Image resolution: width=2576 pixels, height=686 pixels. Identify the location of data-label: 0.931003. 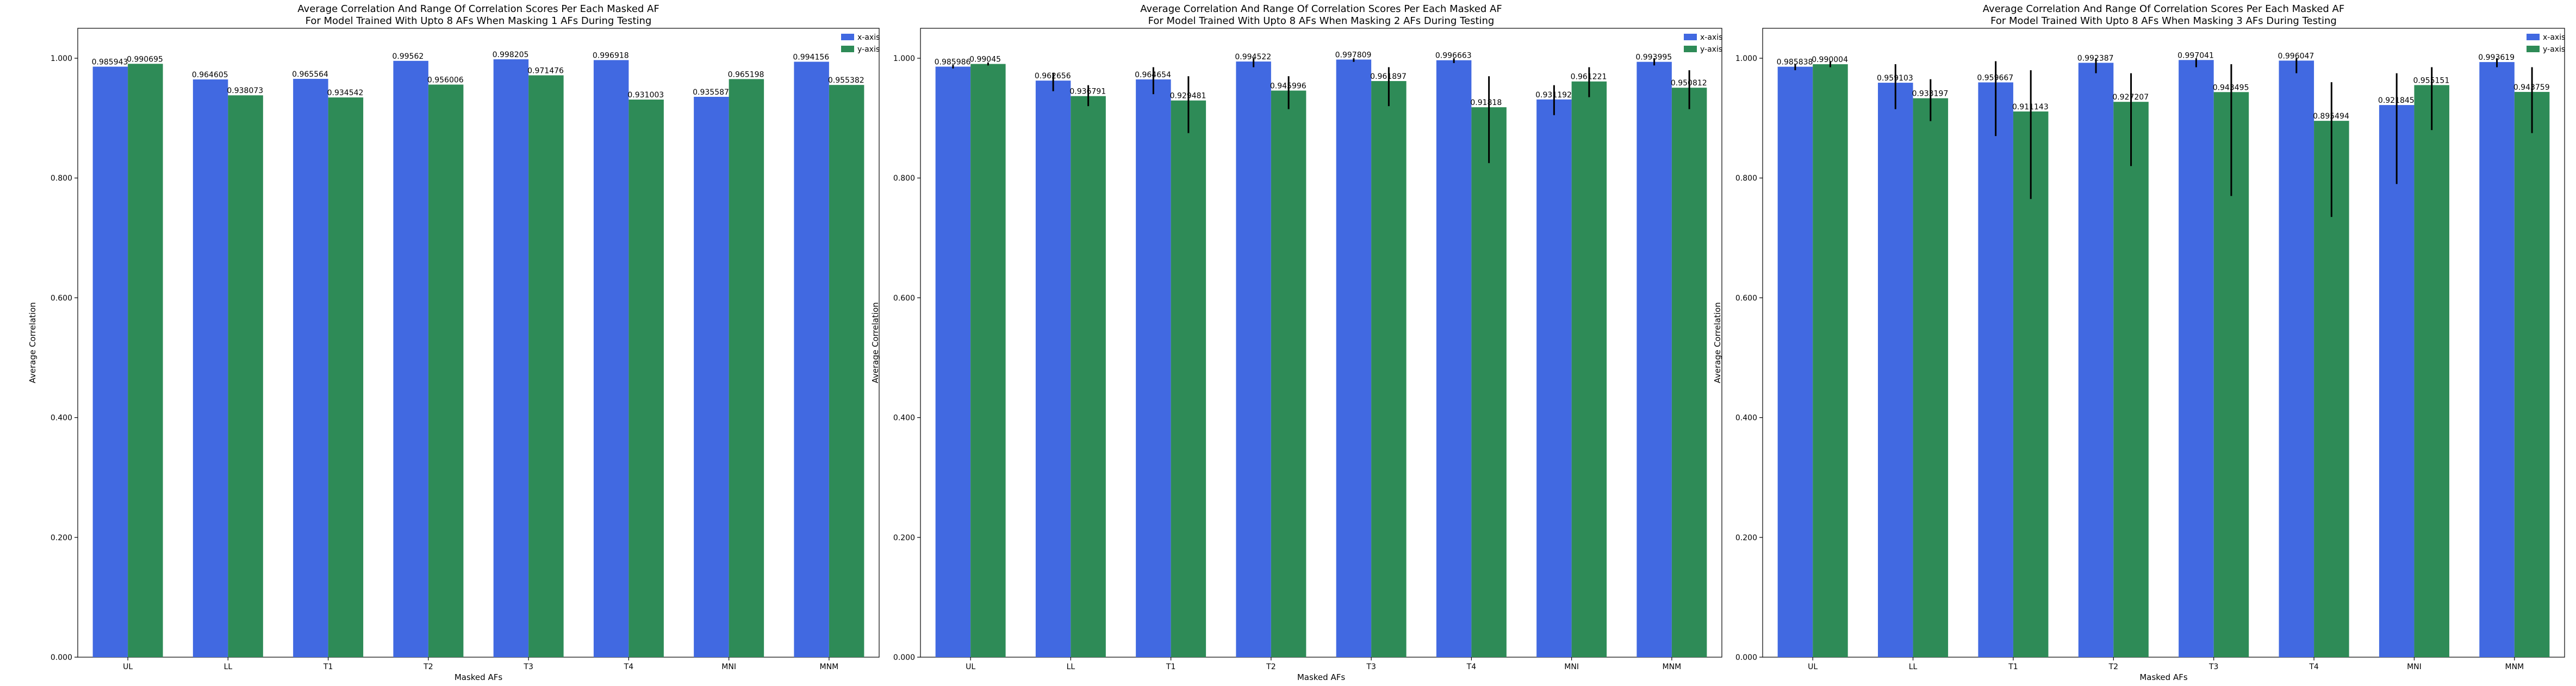
(645, 95).